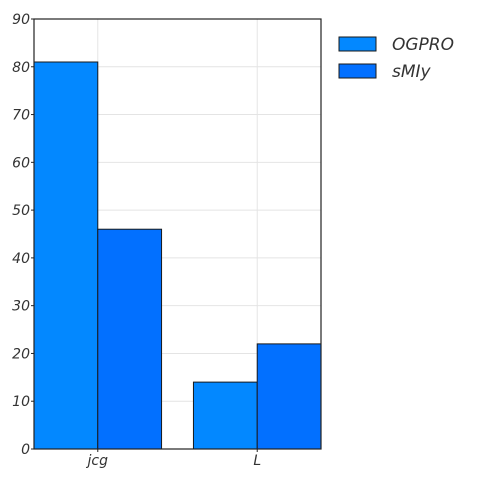 The width and height of the screenshot is (480, 484). Describe the element at coordinates (396, 58) in the screenshot. I see `legend: OGPRO sMIy` at that location.